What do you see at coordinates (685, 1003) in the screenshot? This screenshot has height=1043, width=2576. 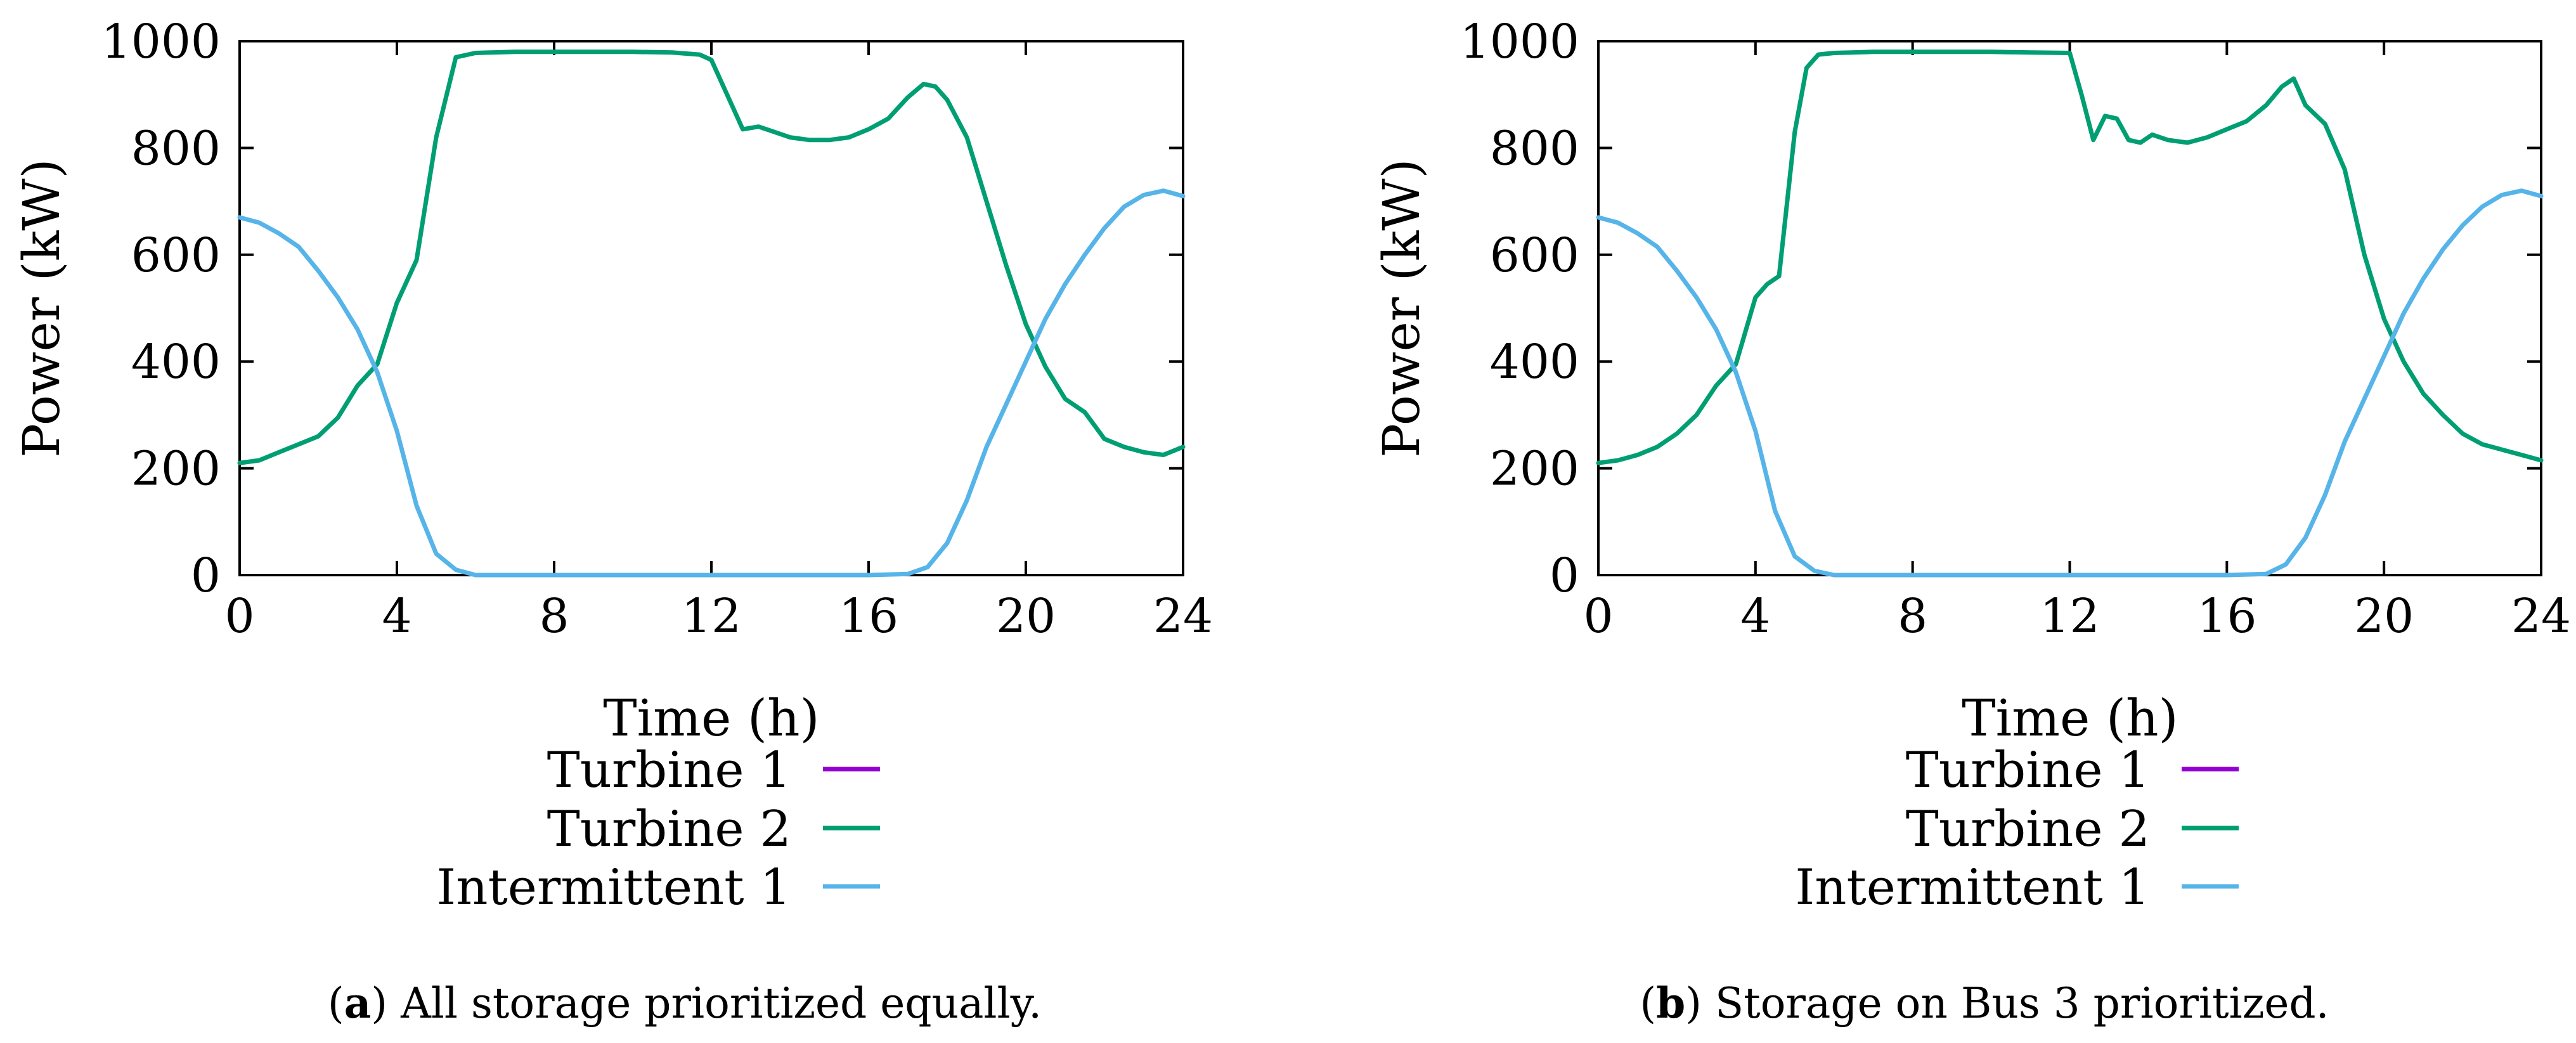 I see `caption-a: (a) All storage prioritized equally.` at bounding box center [685, 1003].